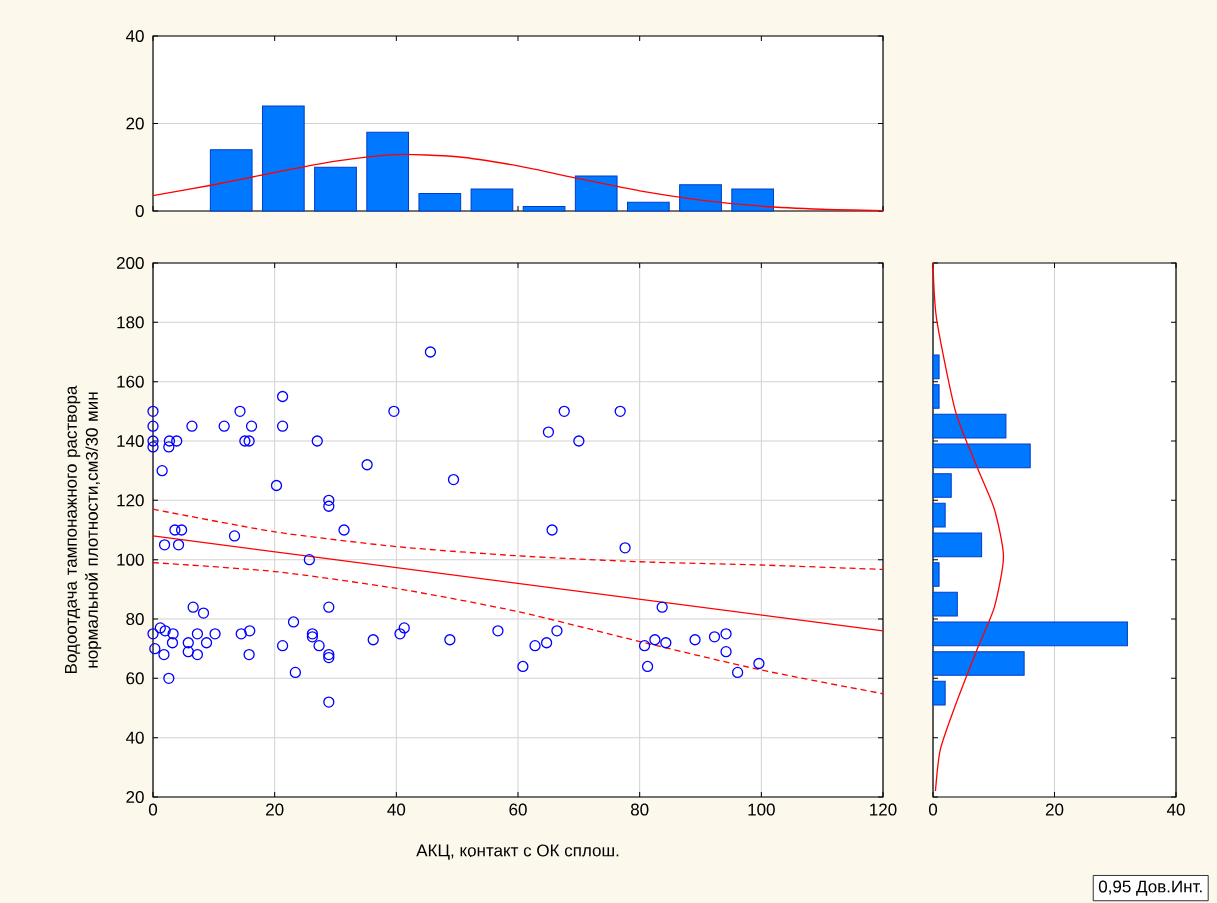 This screenshot has height=903, width=1217. I want to click on y-tick-label: 160, so click(130, 381).